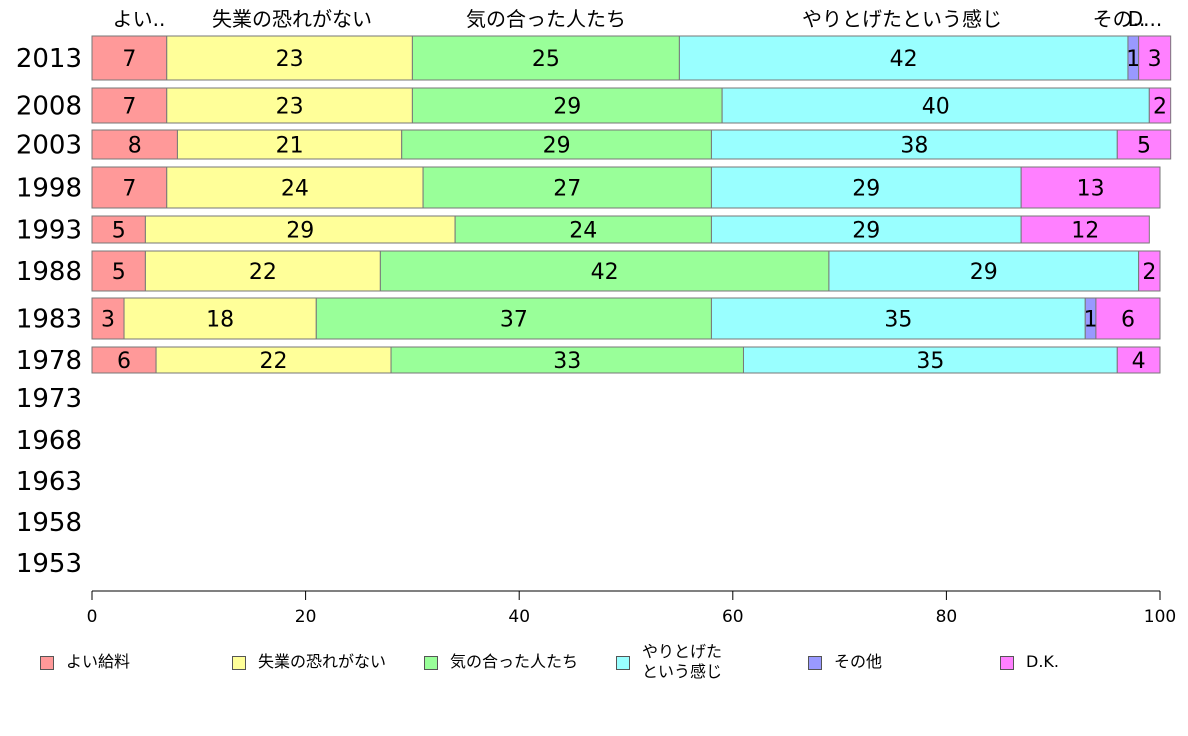  I want to click on data-label: 37, so click(514, 320).